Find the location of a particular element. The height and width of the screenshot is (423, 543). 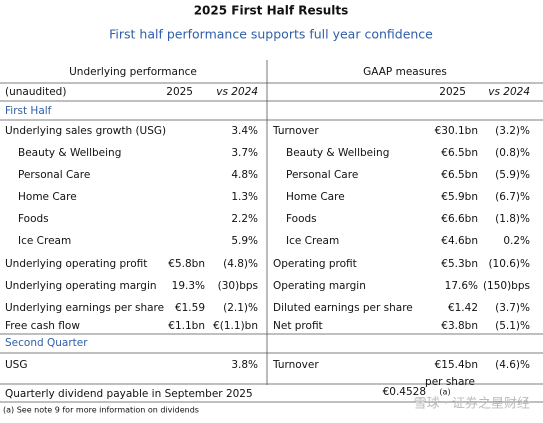

row-label: Underlying operating profit is located at coordinates (76, 264).